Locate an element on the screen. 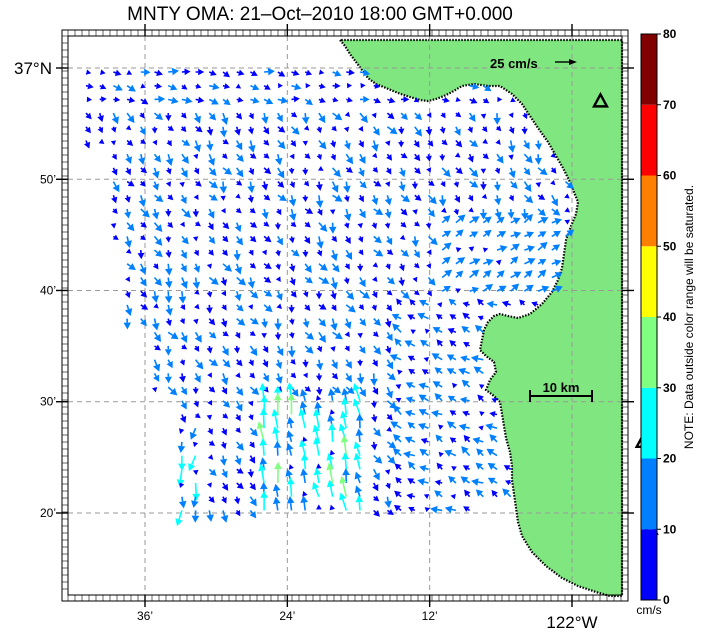  colorbar-tick-label-3: 30 is located at coordinates (670, 388).